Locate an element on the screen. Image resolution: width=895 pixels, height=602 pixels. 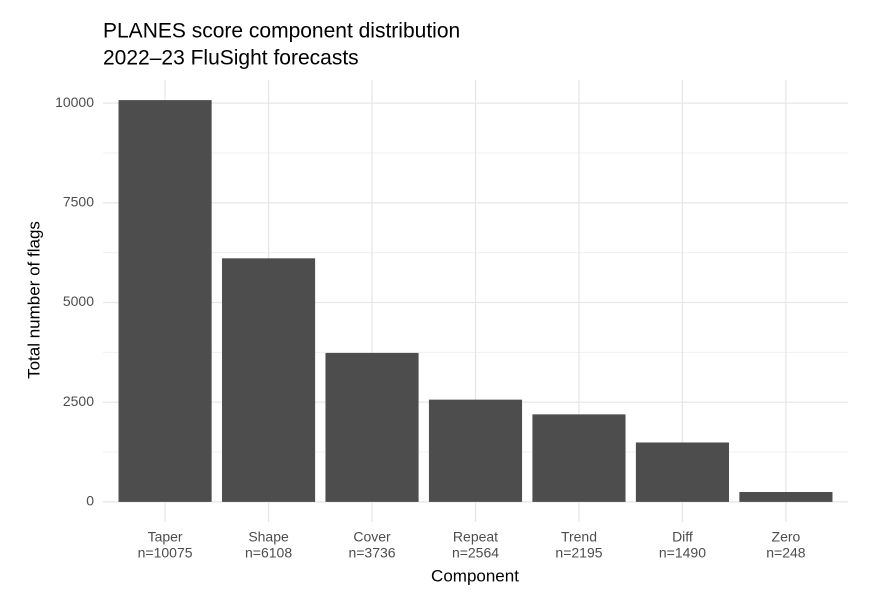
x-tick-label: Cover is located at coordinates (372, 537).